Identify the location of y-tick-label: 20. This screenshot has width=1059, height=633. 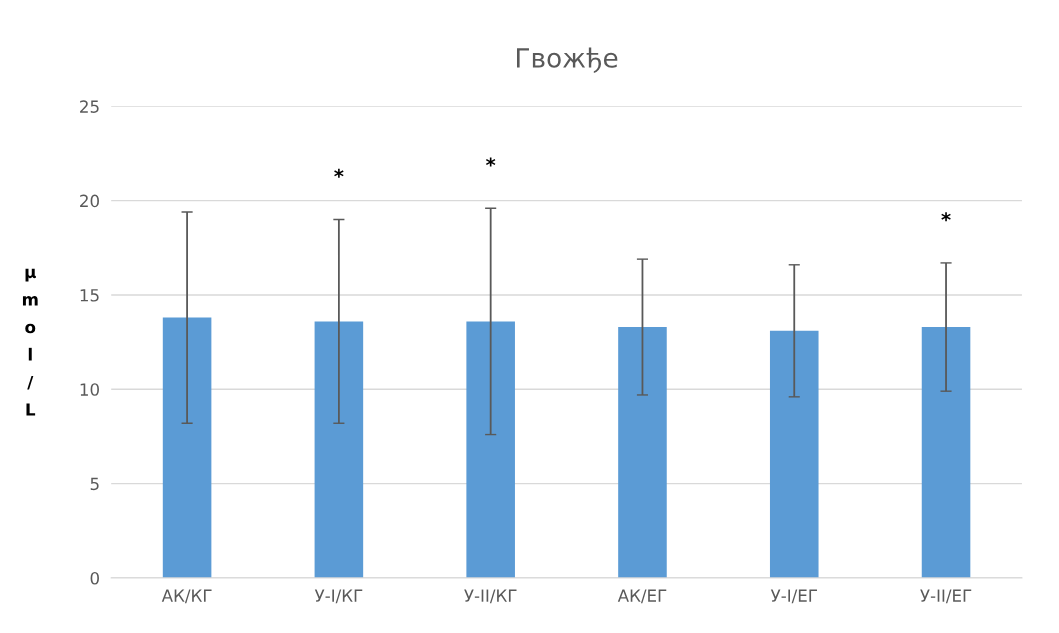
(89, 201).